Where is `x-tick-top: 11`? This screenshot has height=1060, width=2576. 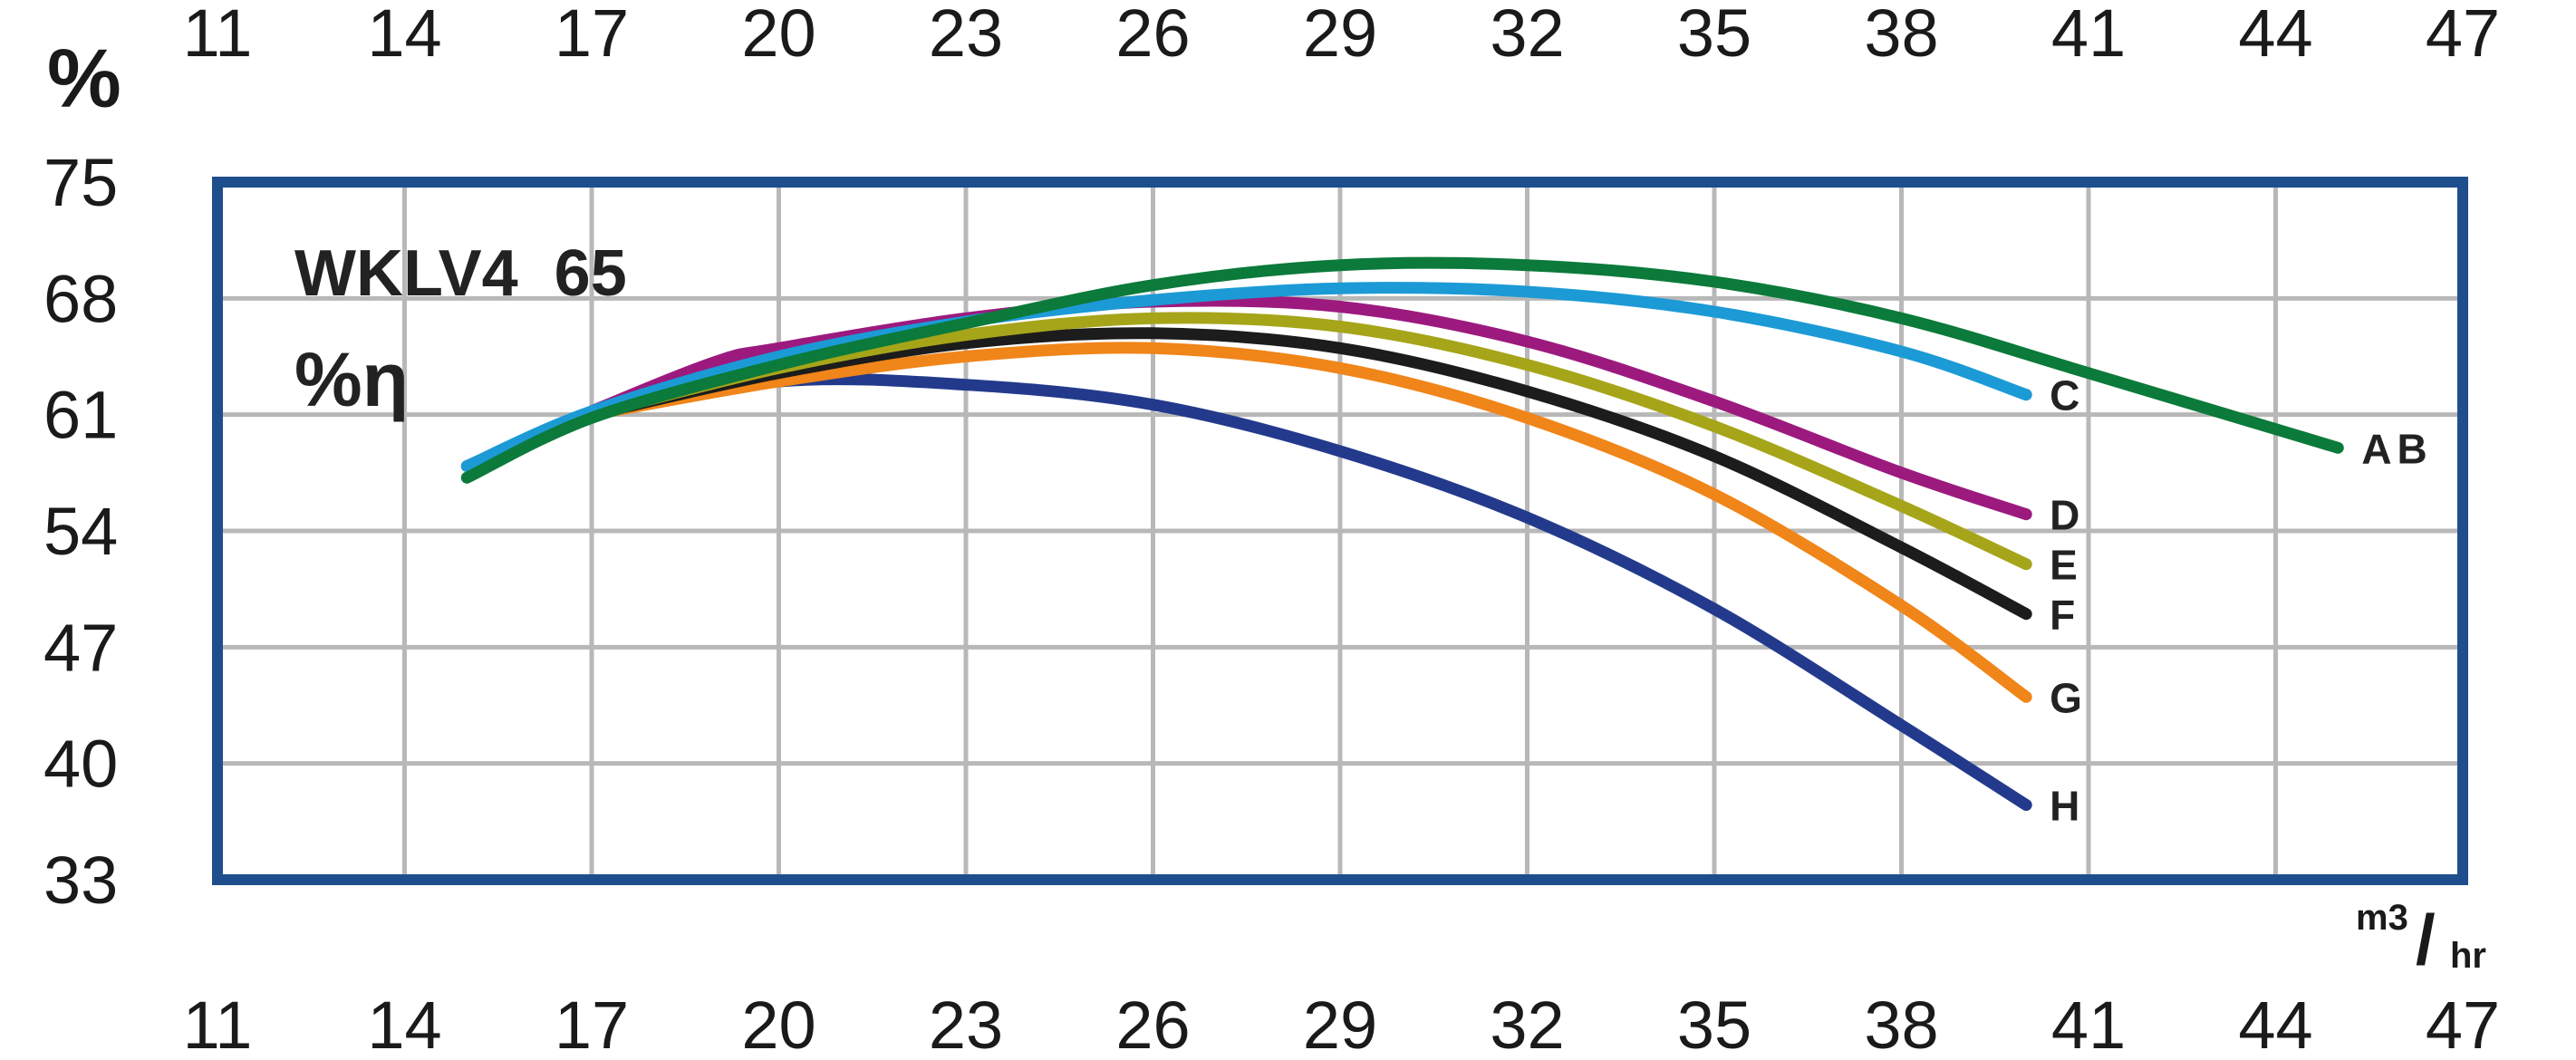 x-tick-top: 11 is located at coordinates (218, 36).